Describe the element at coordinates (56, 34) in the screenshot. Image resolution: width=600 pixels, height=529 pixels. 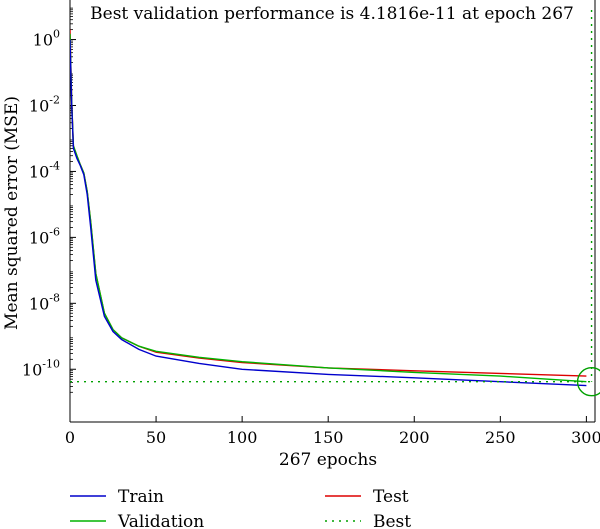
I see `y-tick-exponent: 0` at that location.